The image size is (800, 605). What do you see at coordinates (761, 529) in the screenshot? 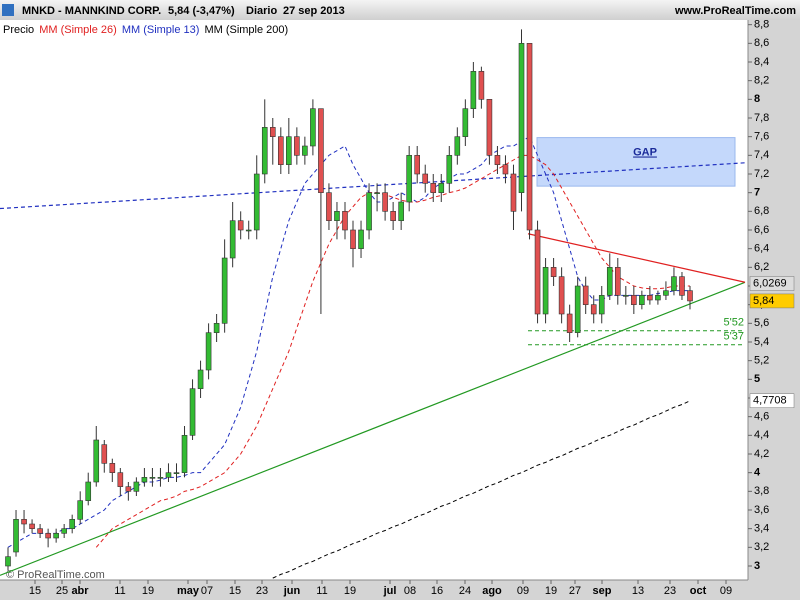
I see `y-tick-label: 3,4` at bounding box center [761, 529].